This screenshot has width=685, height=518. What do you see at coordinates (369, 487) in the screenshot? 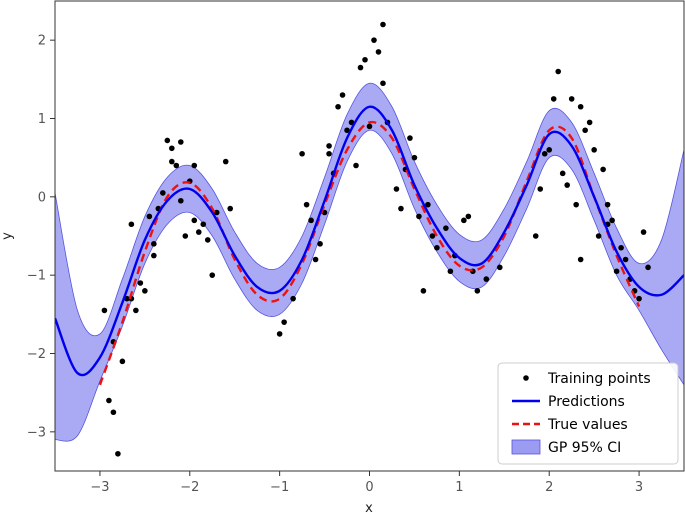
I see `x-tick-label: 0` at bounding box center [369, 487].